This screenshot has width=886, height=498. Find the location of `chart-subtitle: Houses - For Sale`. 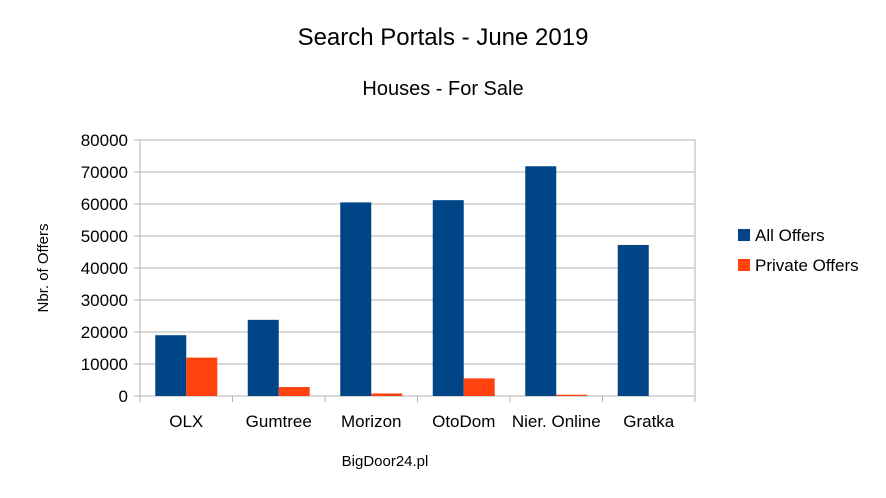

chart-subtitle: Houses - For Sale is located at coordinates (443, 89).